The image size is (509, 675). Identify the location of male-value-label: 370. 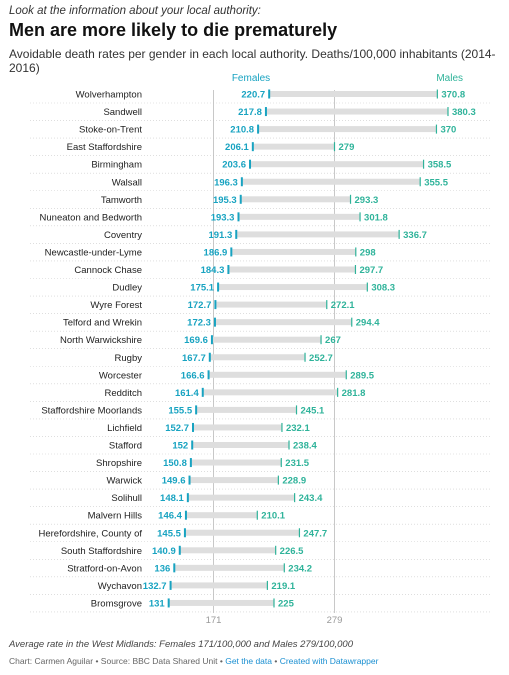
(448, 130).